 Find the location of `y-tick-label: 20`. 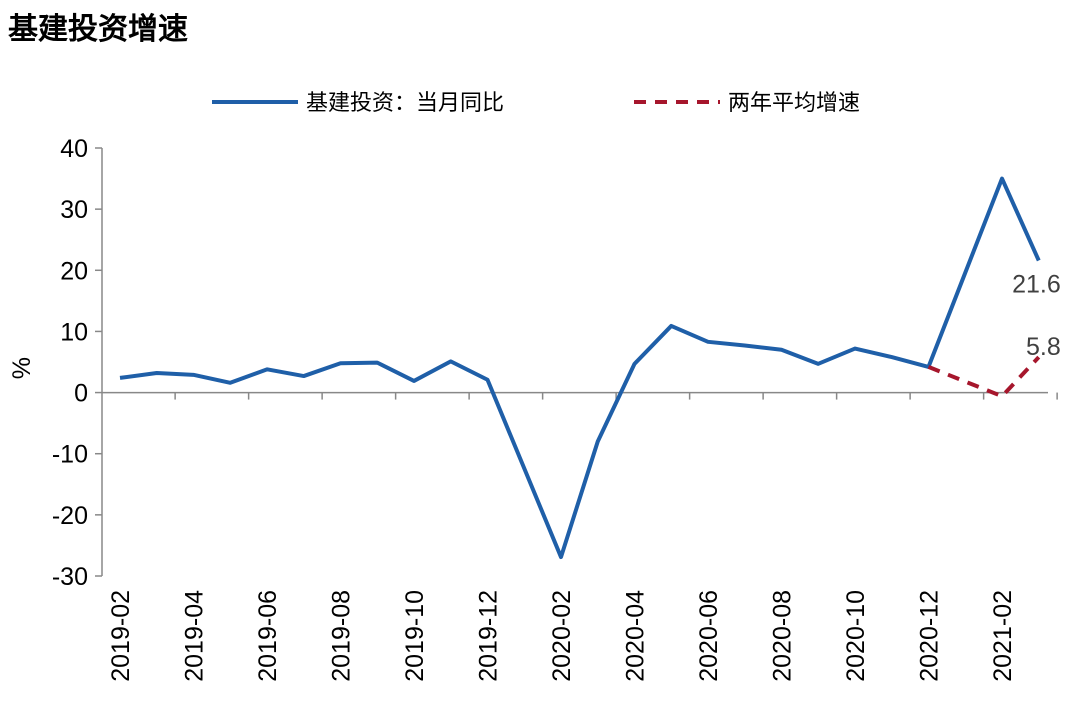

y-tick-label: 20 is located at coordinates (74, 271).